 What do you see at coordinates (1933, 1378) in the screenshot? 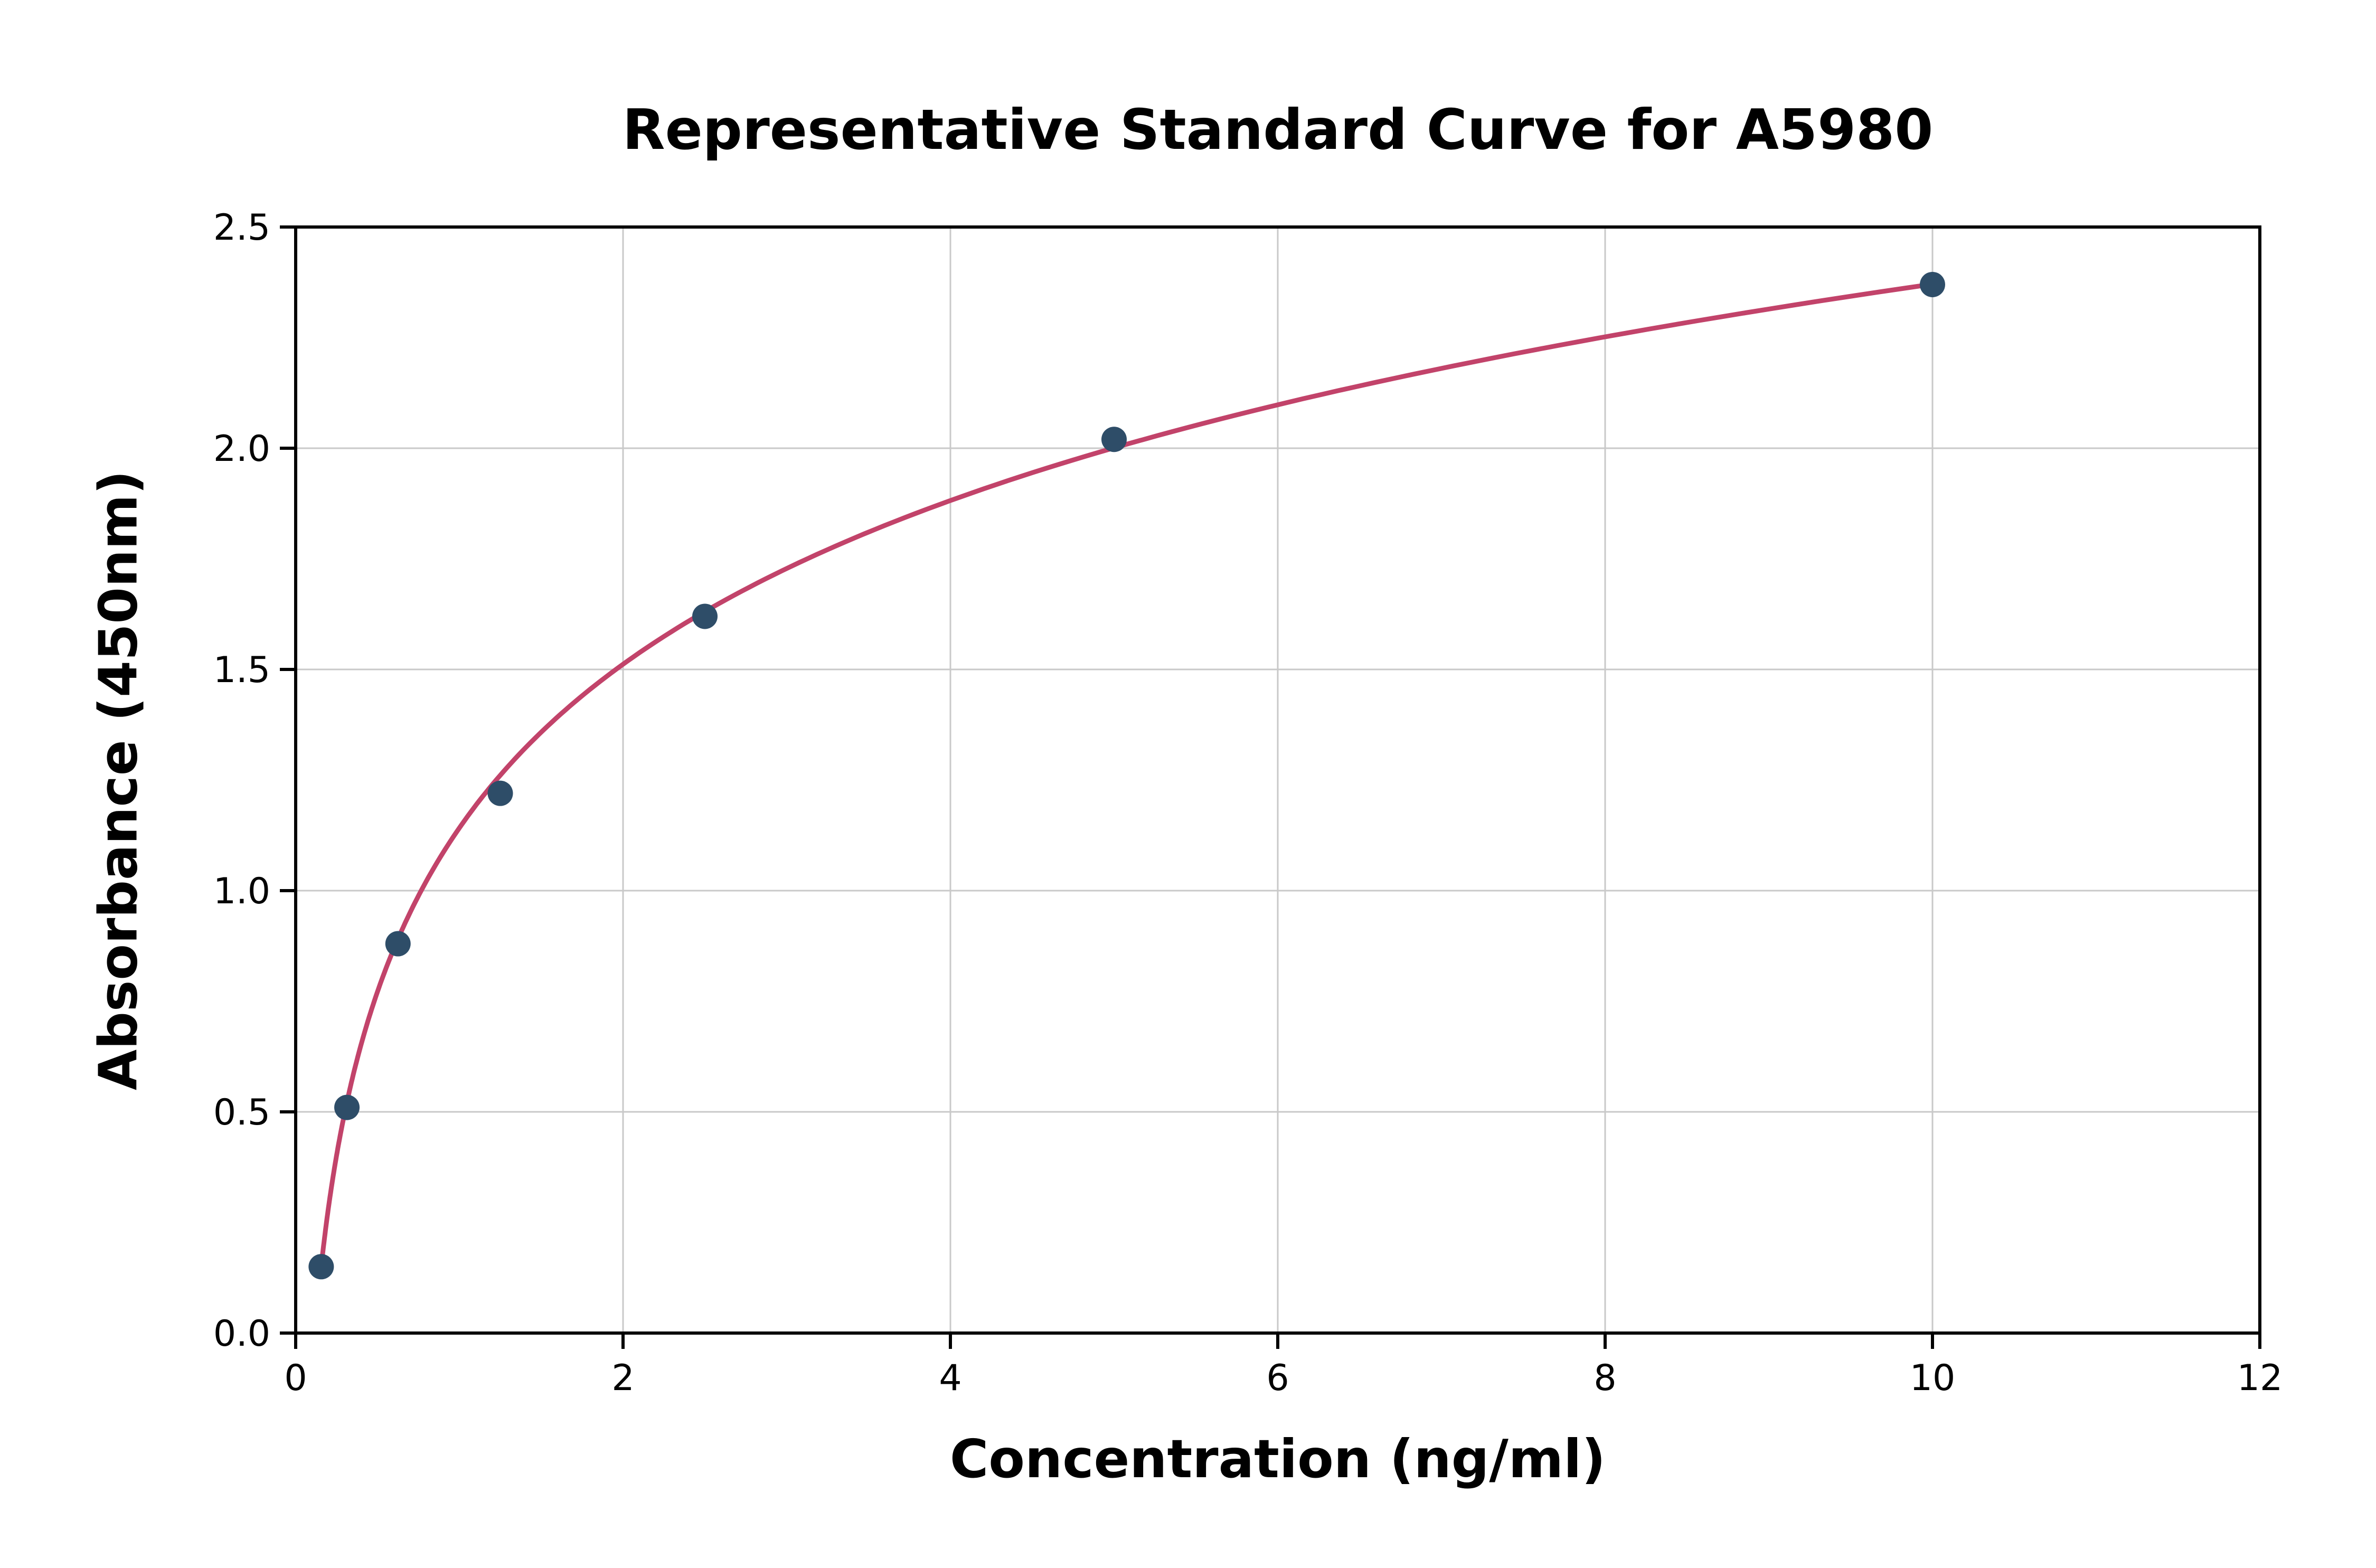
I see `x-tick-label: 10` at bounding box center [1933, 1378].